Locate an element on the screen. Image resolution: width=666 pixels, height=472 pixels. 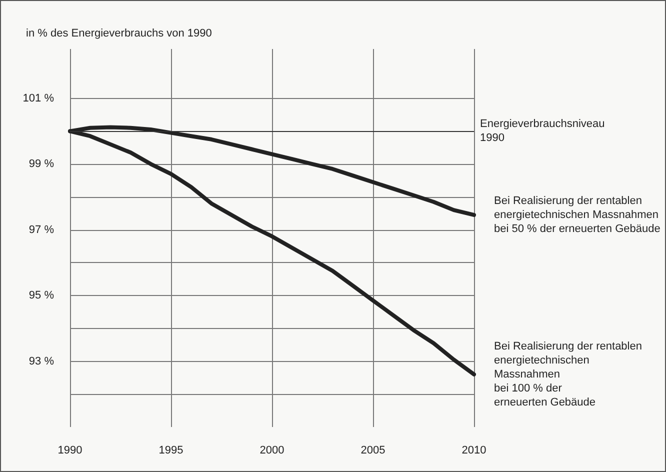
x-tick-label: 1995 is located at coordinates (171, 450).